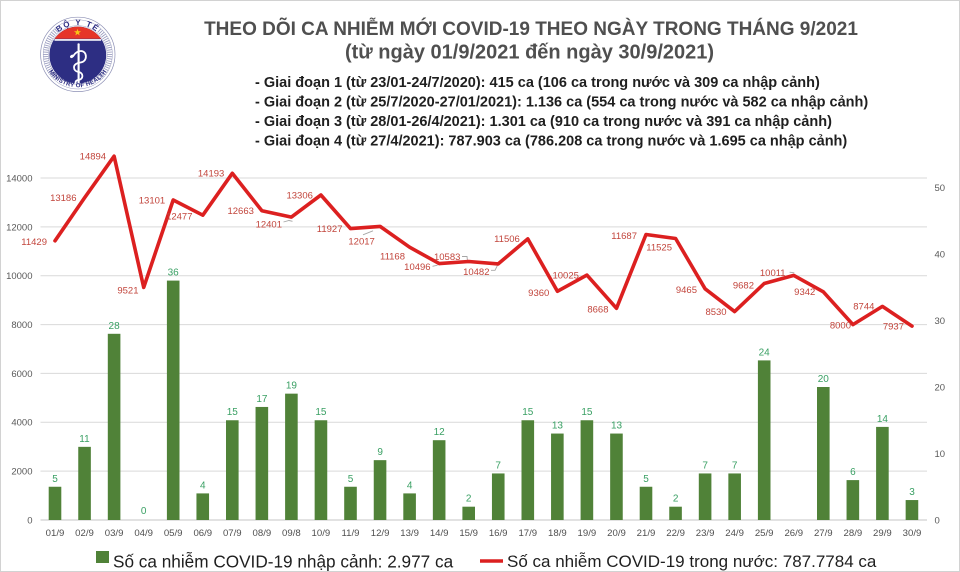 This screenshot has height=572, width=960. Describe the element at coordinates (804, 292) in the screenshot. I see `svg-text: 9342` at that location.